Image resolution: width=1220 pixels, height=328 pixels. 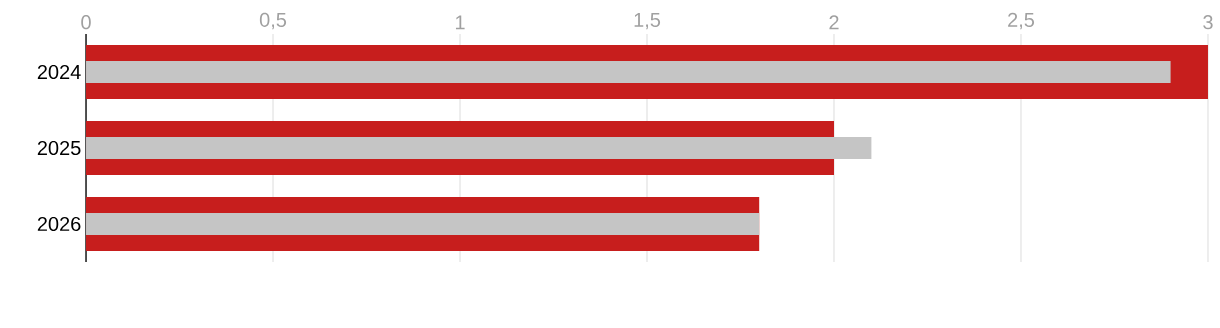 What do you see at coordinates (59, 148) in the screenshot?
I see `y-tick-label: 2025` at bounding box center [59, 148].